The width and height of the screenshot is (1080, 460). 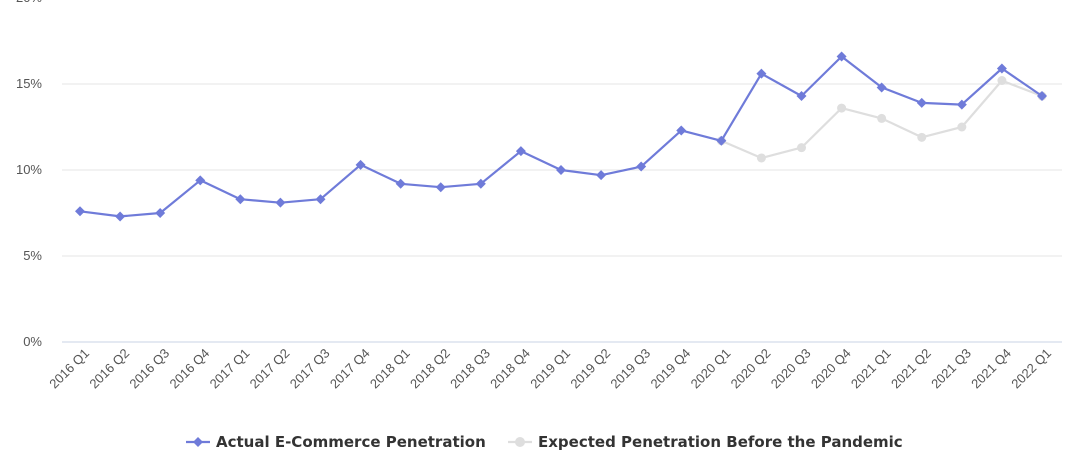 What do you see at coordinates (590, 369) in the screenshot?
I see `x-tick-label: 2019 Q2` at bounding box center [590, 369].